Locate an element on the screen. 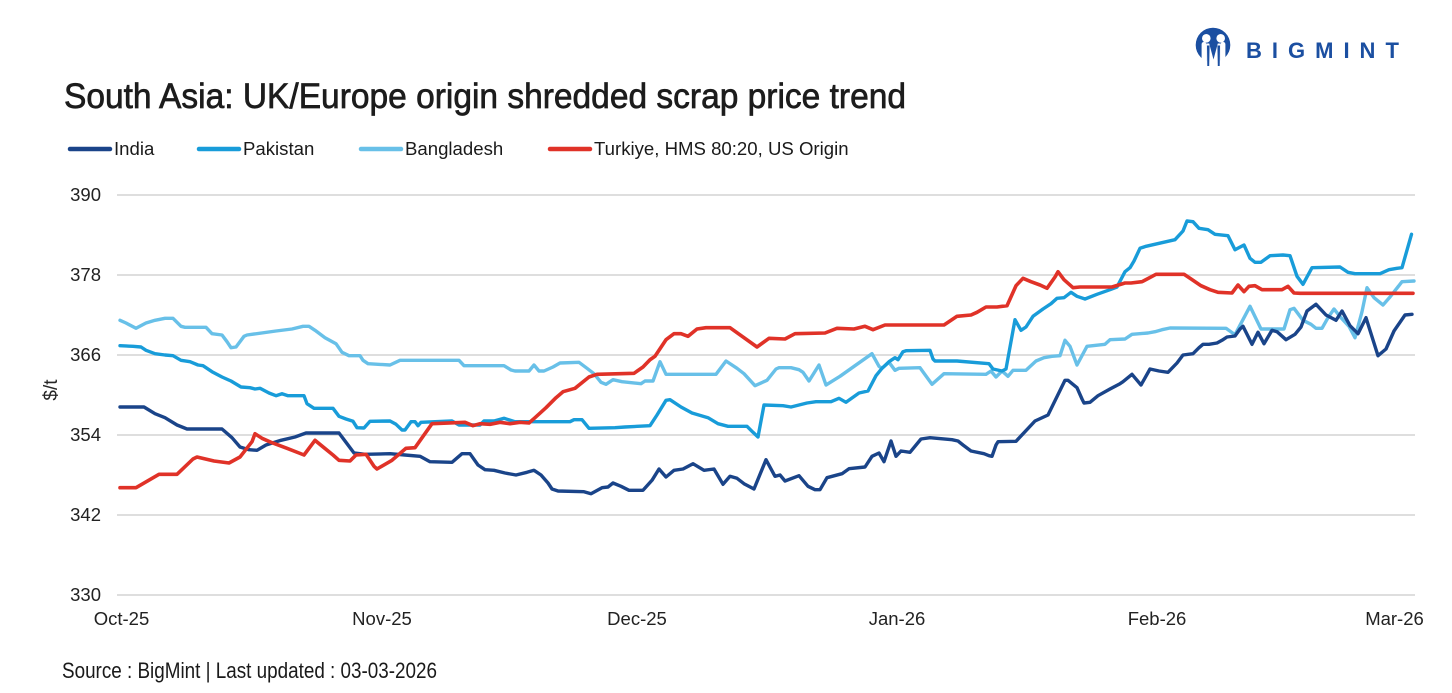 Image resolution: width=1452 pixels, height=693 pixels. svg-text: Turkiye, HMS 80:20, US Origin is located at coordinates (721, 148).